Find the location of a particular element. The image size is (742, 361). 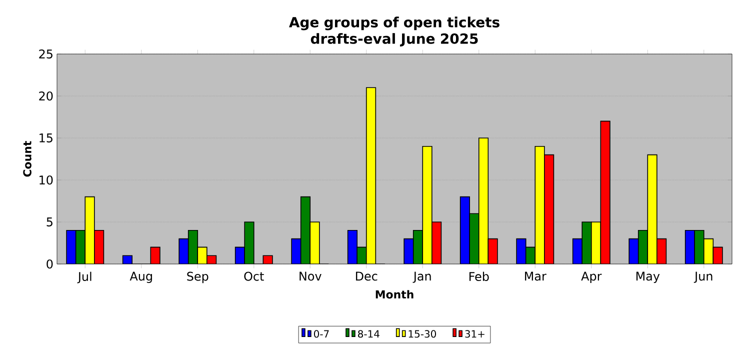

x-tick-label: Oct is located at coordinates (254, 276).